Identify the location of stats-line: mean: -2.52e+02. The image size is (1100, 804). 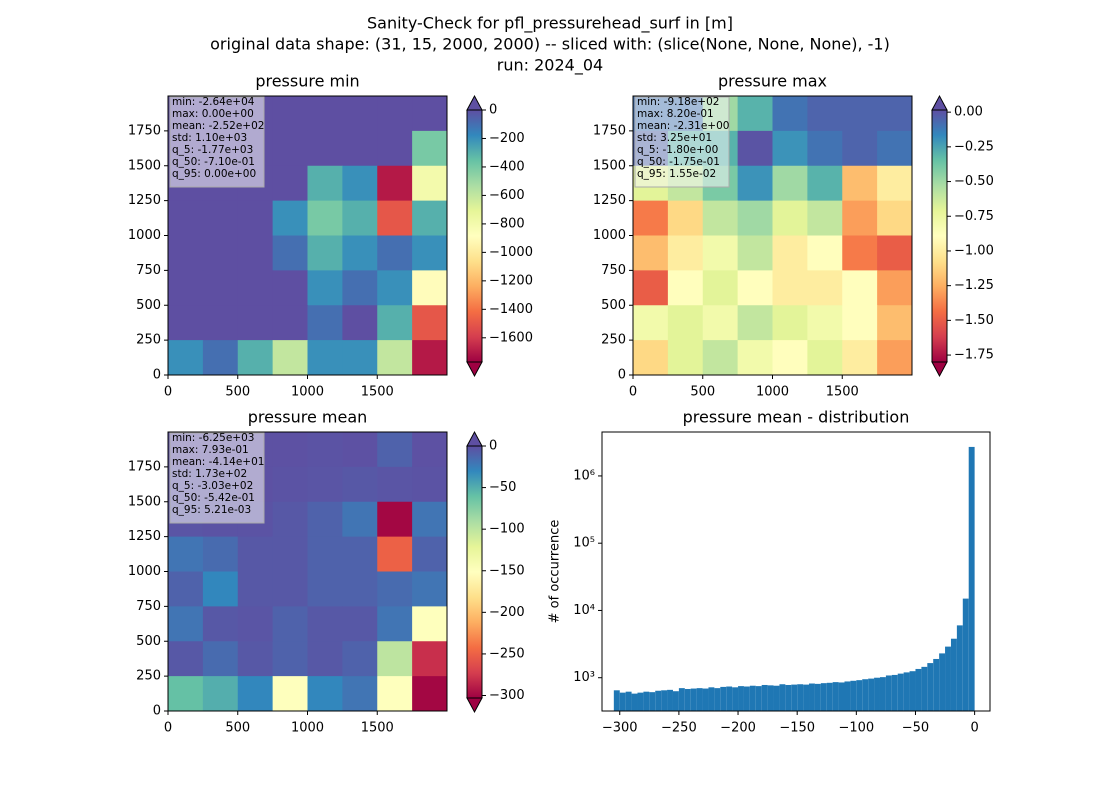
(218, 126).